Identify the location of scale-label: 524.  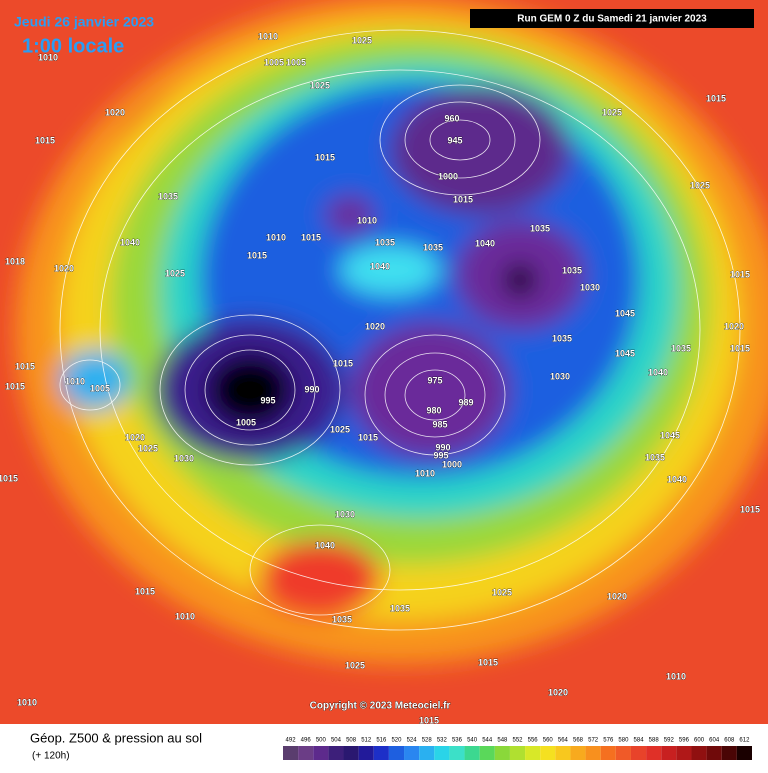
(412, 741).